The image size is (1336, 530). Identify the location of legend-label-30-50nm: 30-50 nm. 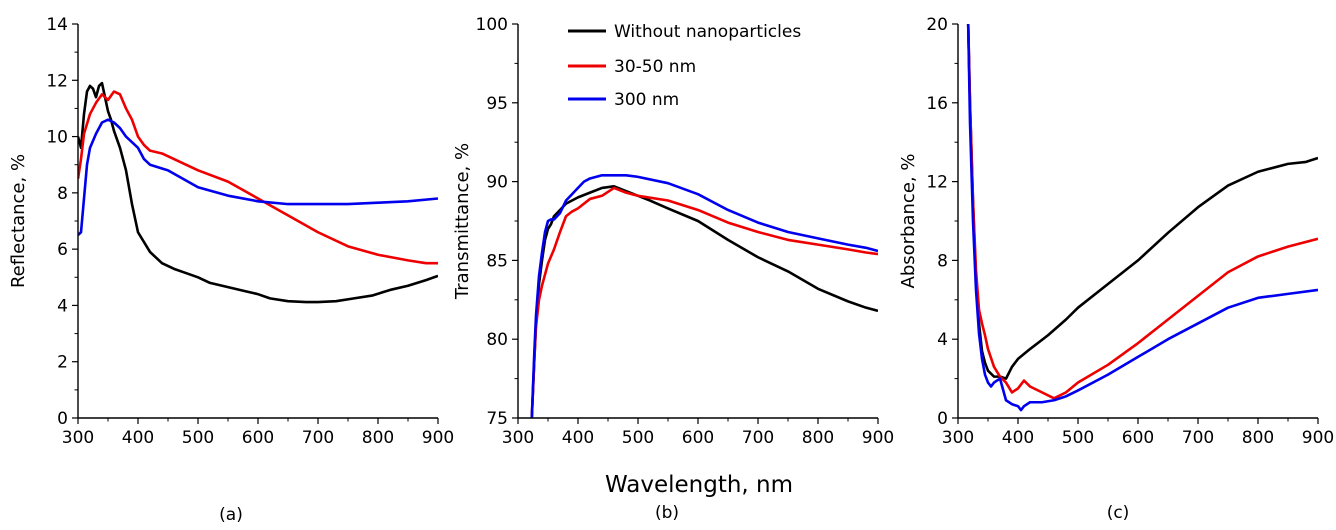
(655, 67).